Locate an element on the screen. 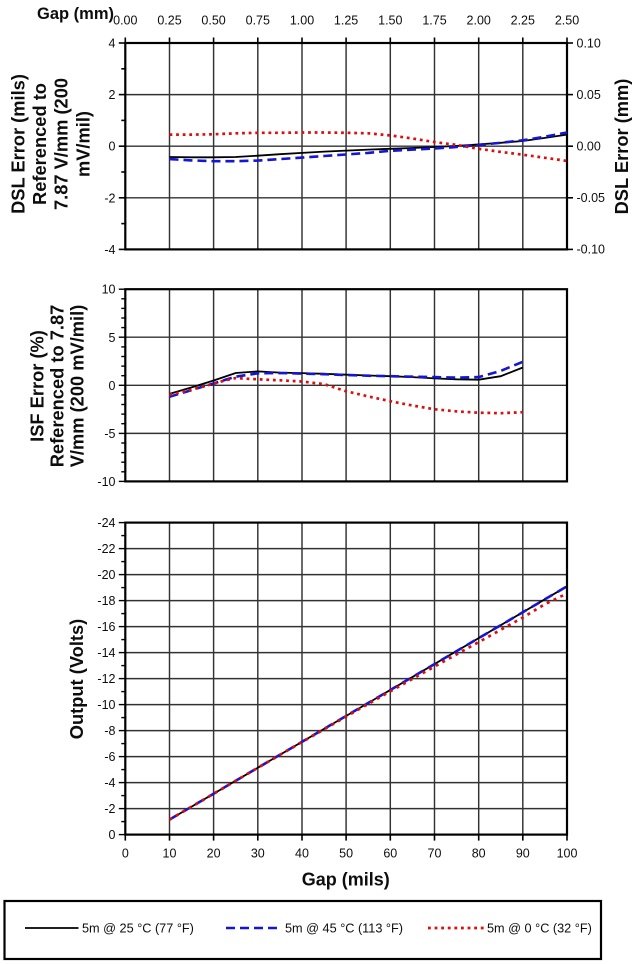  svg-text: DSL Error (mils) is located at coordinates (17, 144).